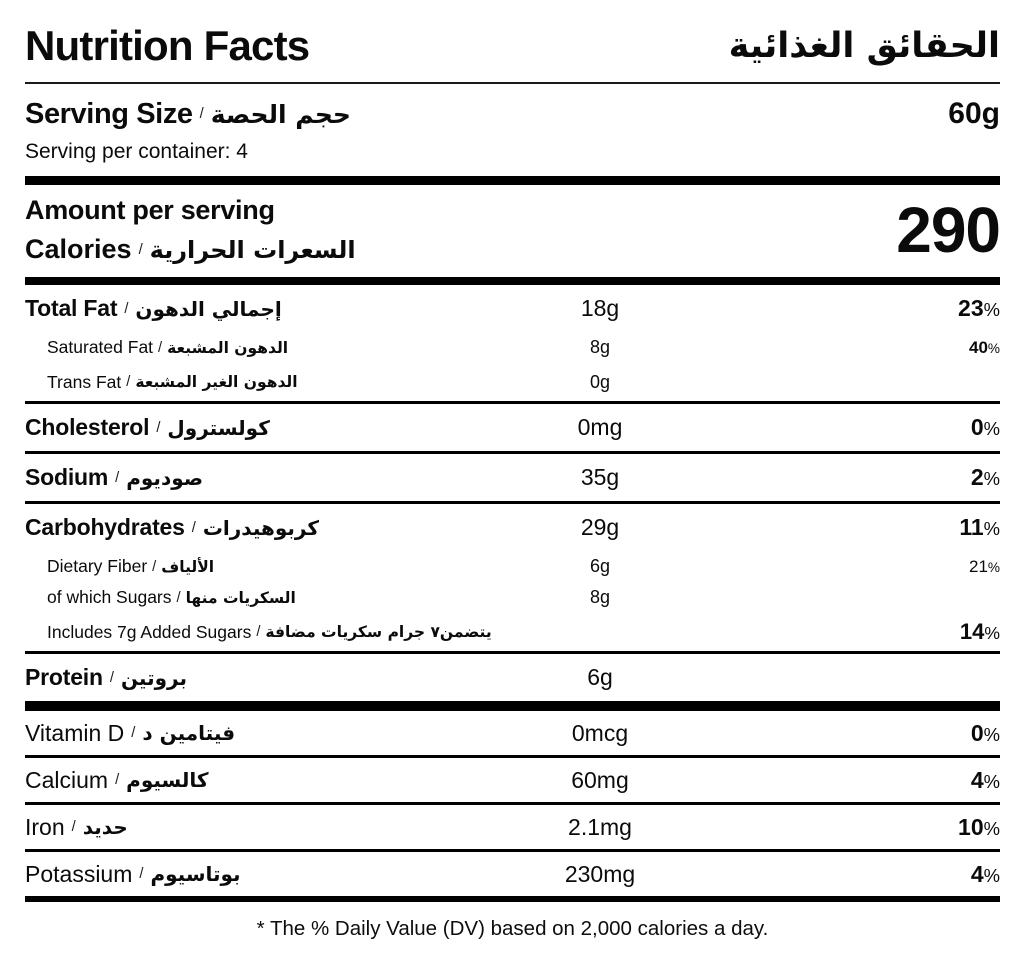  I want to click on nutrient-label: Trans Fat / الدهون الغير المشبعة, so click(265, 382).